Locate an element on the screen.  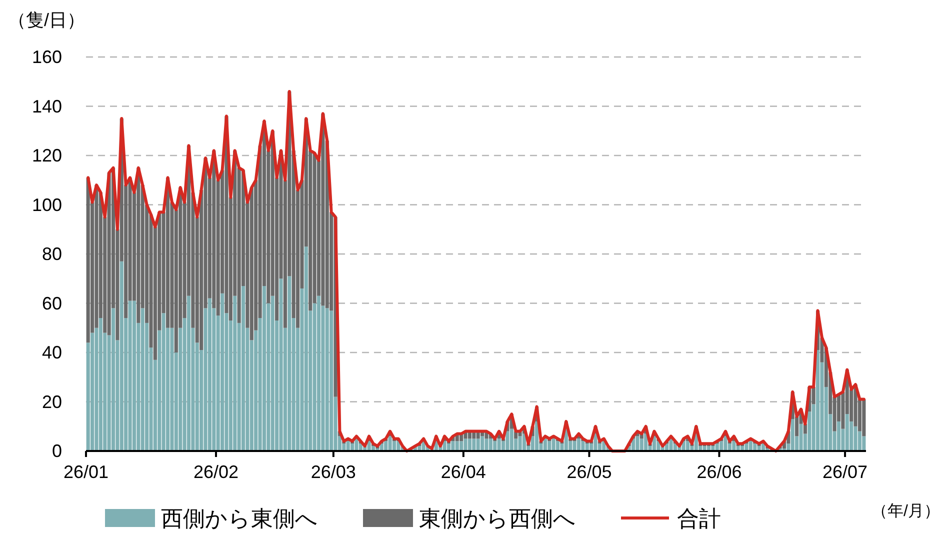
y-tick-label: 100 is located at coordinates (47, 204).